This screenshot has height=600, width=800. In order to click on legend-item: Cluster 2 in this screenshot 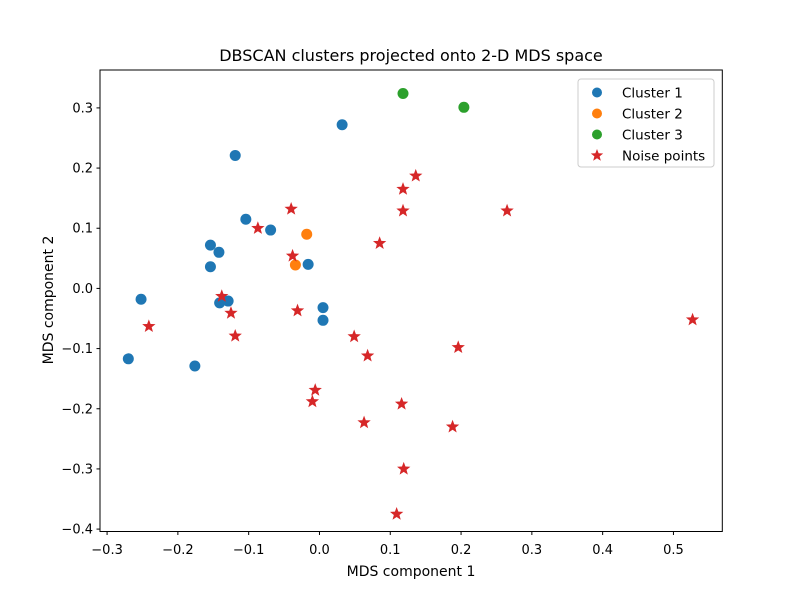, I will do `click(637, 114)`.